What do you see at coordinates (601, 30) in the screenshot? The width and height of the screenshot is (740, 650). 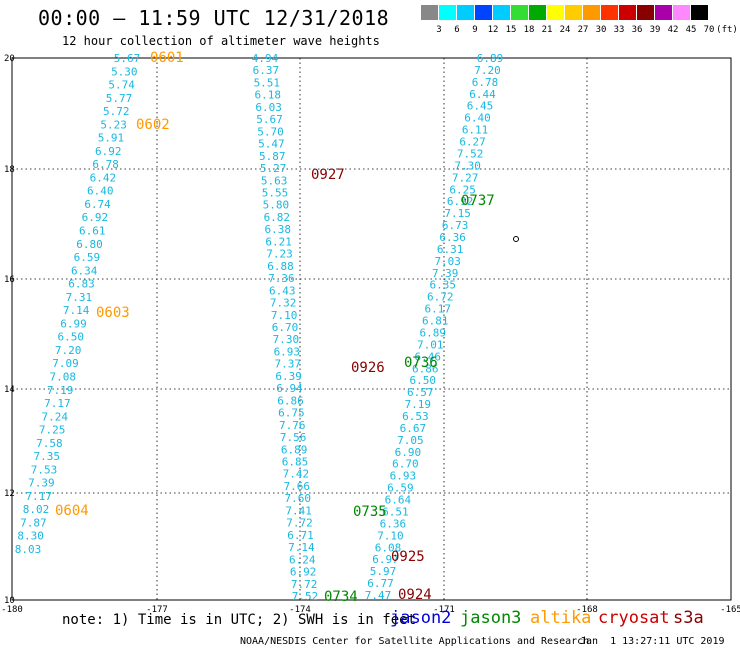 I see `scale-label: 30` at bounding box center [601, 30].